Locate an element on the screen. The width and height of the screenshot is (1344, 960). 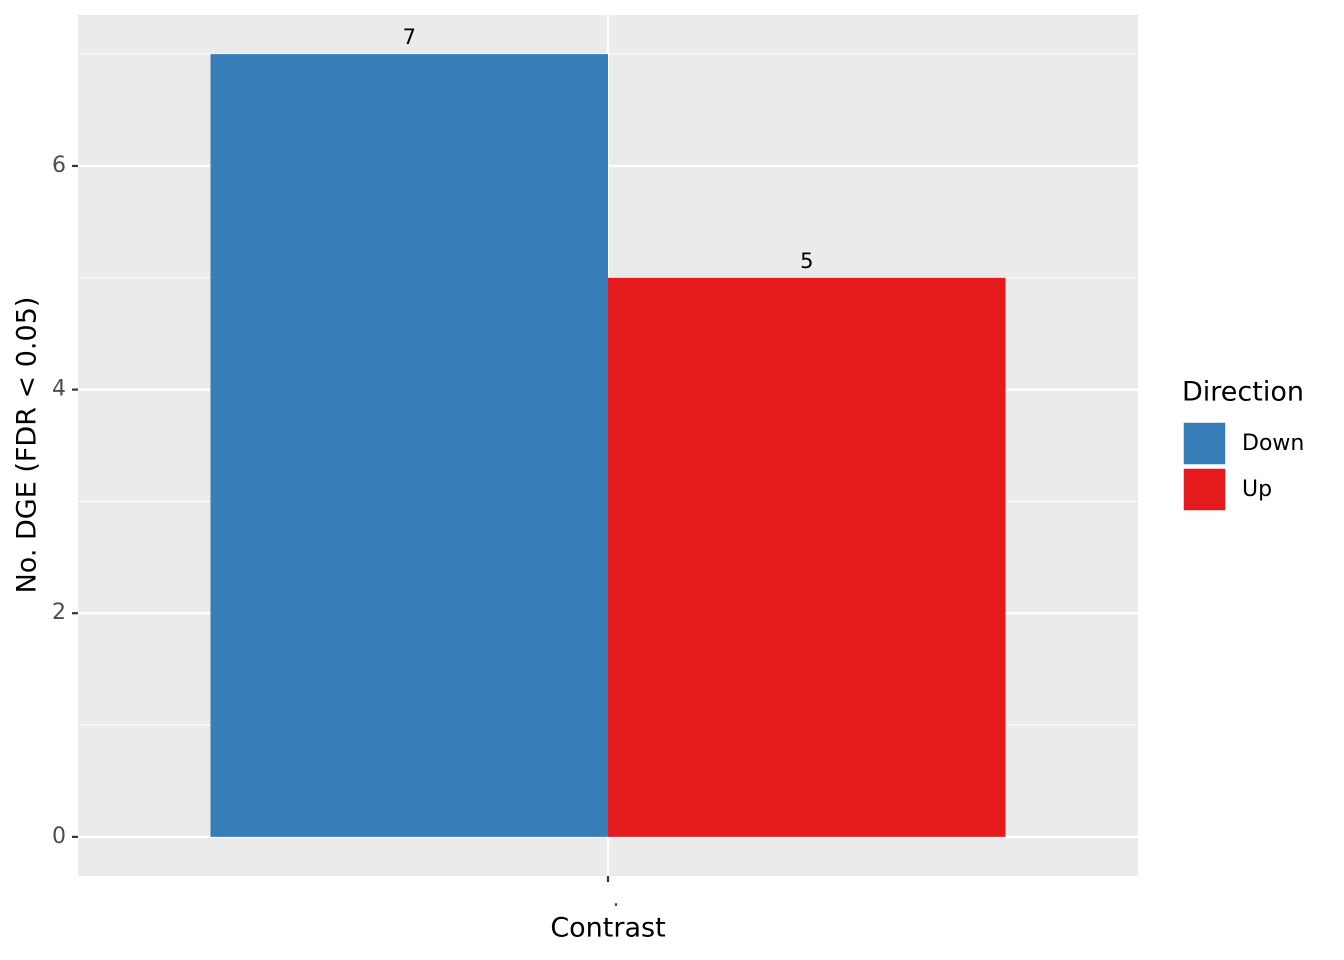
legend-title: Direction is located at coordinates (1243, 392).